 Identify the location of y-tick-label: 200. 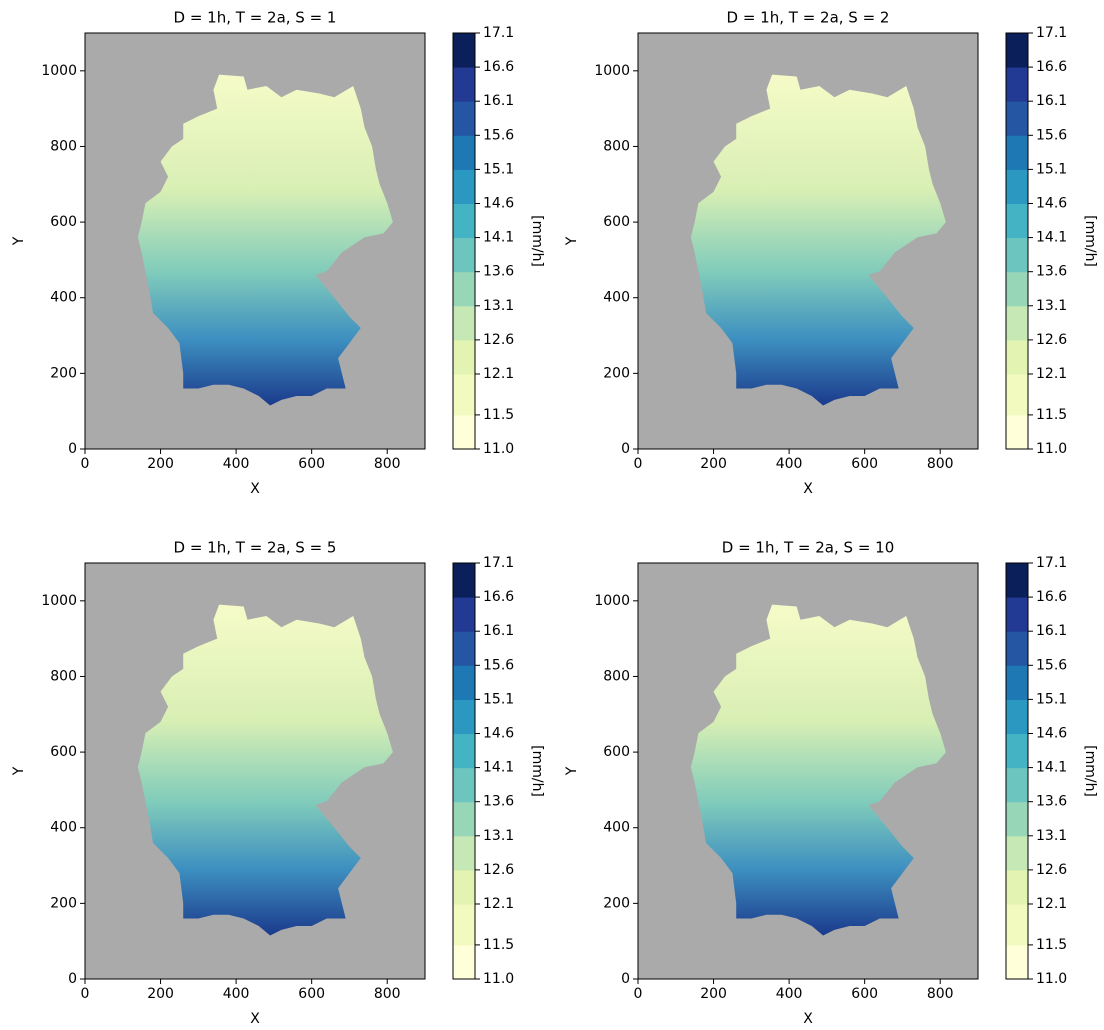
(63, 373).